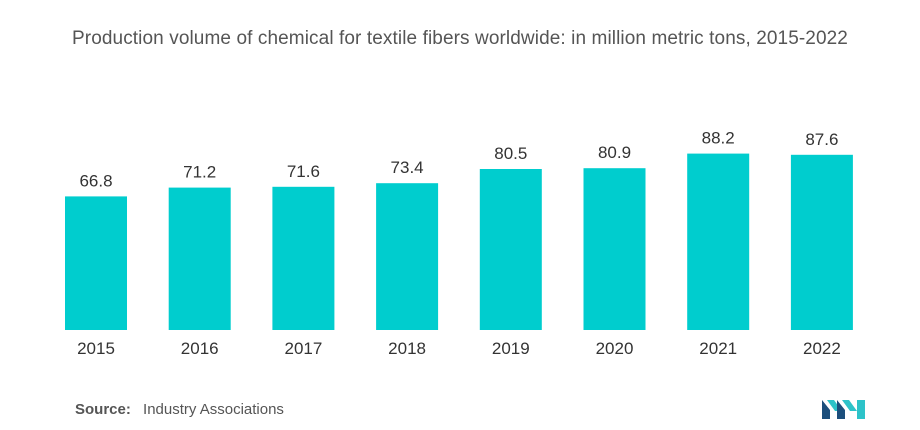 The height and width of the screenshot is (430, 920). What do you see at coordinates (407, 348) in the screenshot?
I see `x-tick-label-2018: 2018` at bounding box center [407, 348].